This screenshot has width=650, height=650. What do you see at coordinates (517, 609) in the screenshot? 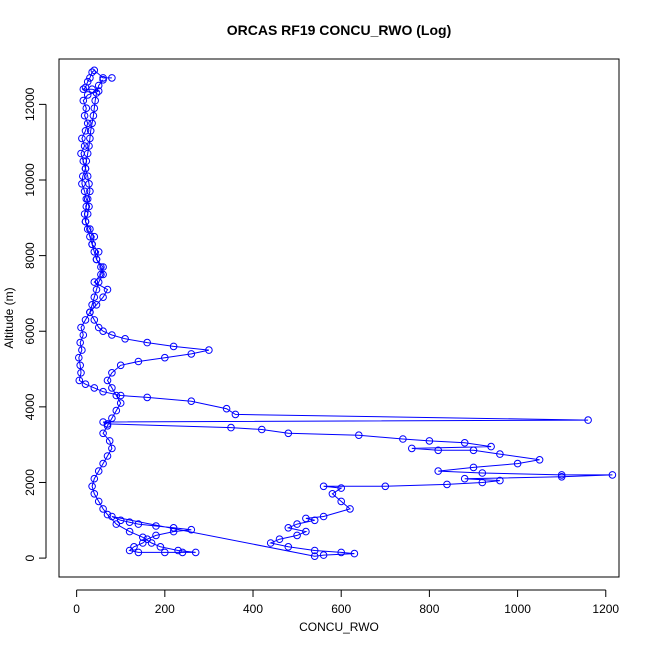
I see `x-tick-label: 1000` at bounding box center [517, 609].